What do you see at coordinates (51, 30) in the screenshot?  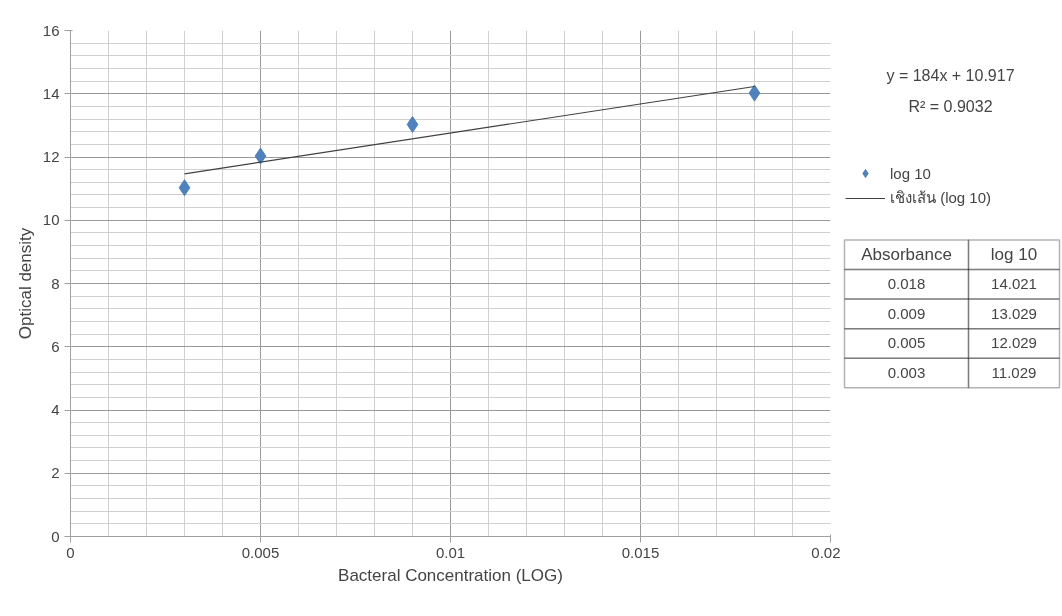 I see `y-tick-label: 16` at bounding box center [51, 30].